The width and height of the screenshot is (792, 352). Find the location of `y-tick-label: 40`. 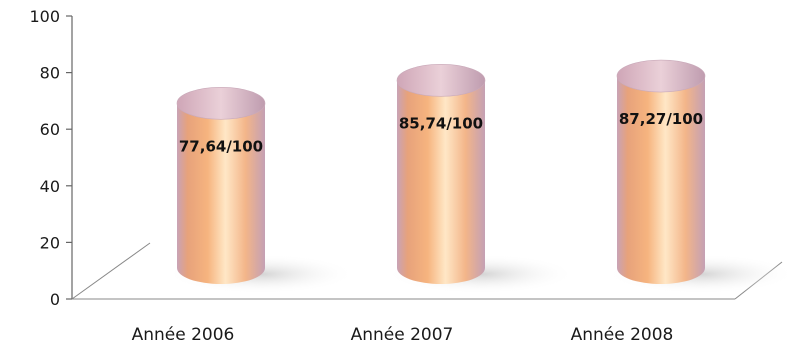

y-tick-label: 40 is located at coordinates (50, 186).